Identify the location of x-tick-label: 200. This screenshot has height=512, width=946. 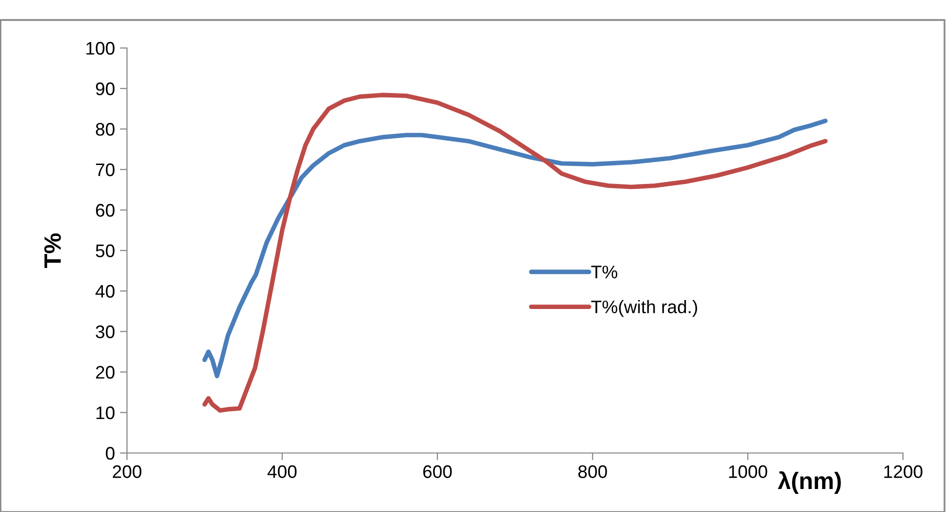
(127, 471).